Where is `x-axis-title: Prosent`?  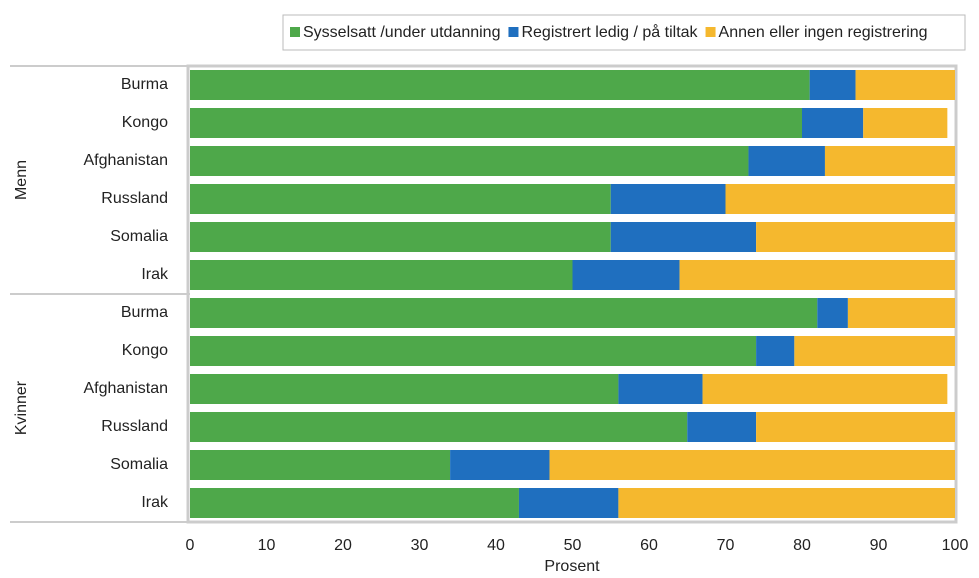
x-axis-title: Prosent is located at coordinates (572, 566).